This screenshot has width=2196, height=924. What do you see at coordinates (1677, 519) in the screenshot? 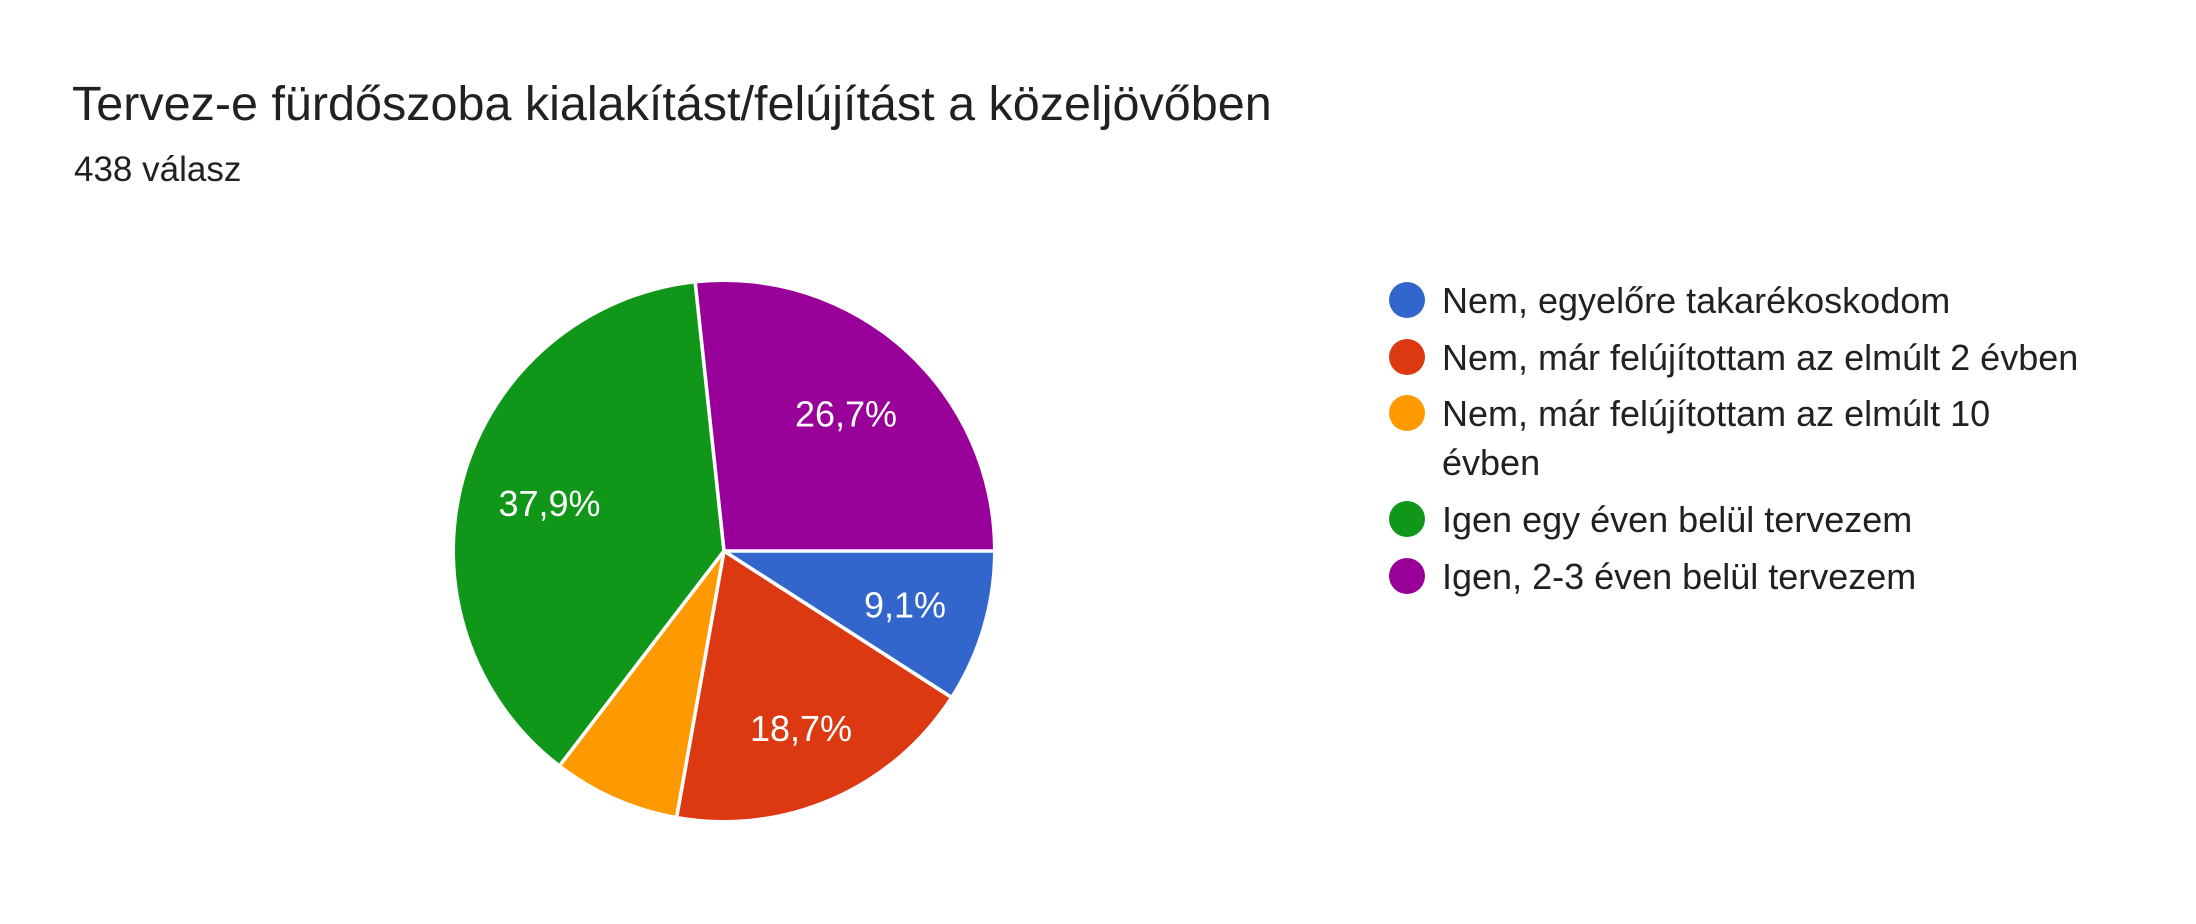
I see `svg-text: Igen egy éven belül tervezem` at bounding box center [1677, 519].